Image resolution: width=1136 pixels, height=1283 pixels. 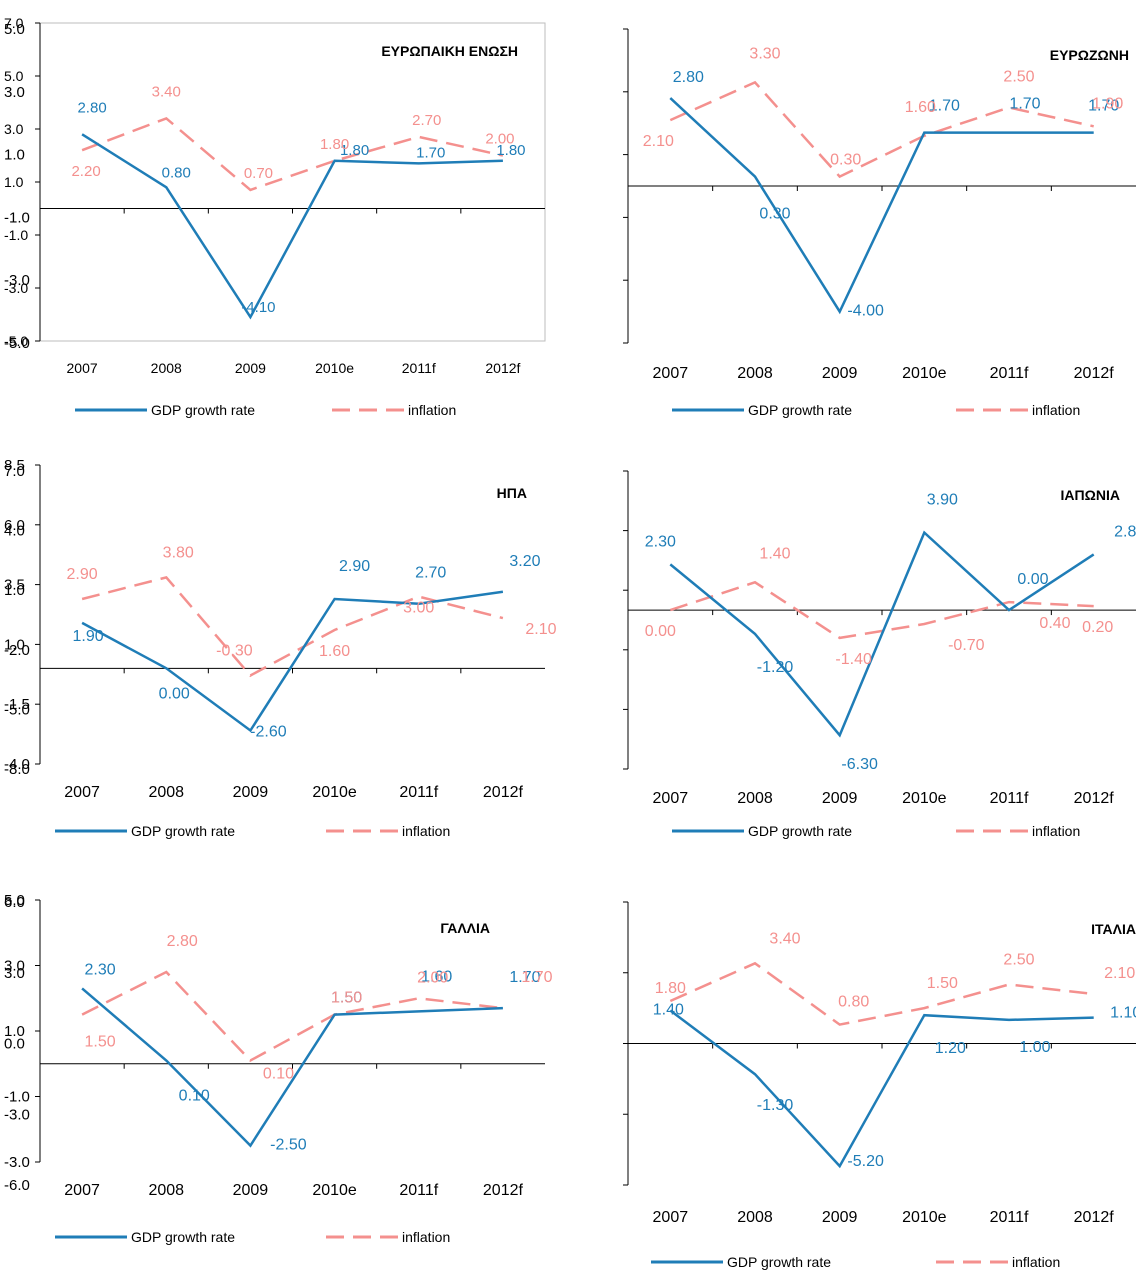 What do you see at coordinates (182, 941) in the screenshot?
I see `inflation-data-label: 2.80` at bounding box center [182, 941].